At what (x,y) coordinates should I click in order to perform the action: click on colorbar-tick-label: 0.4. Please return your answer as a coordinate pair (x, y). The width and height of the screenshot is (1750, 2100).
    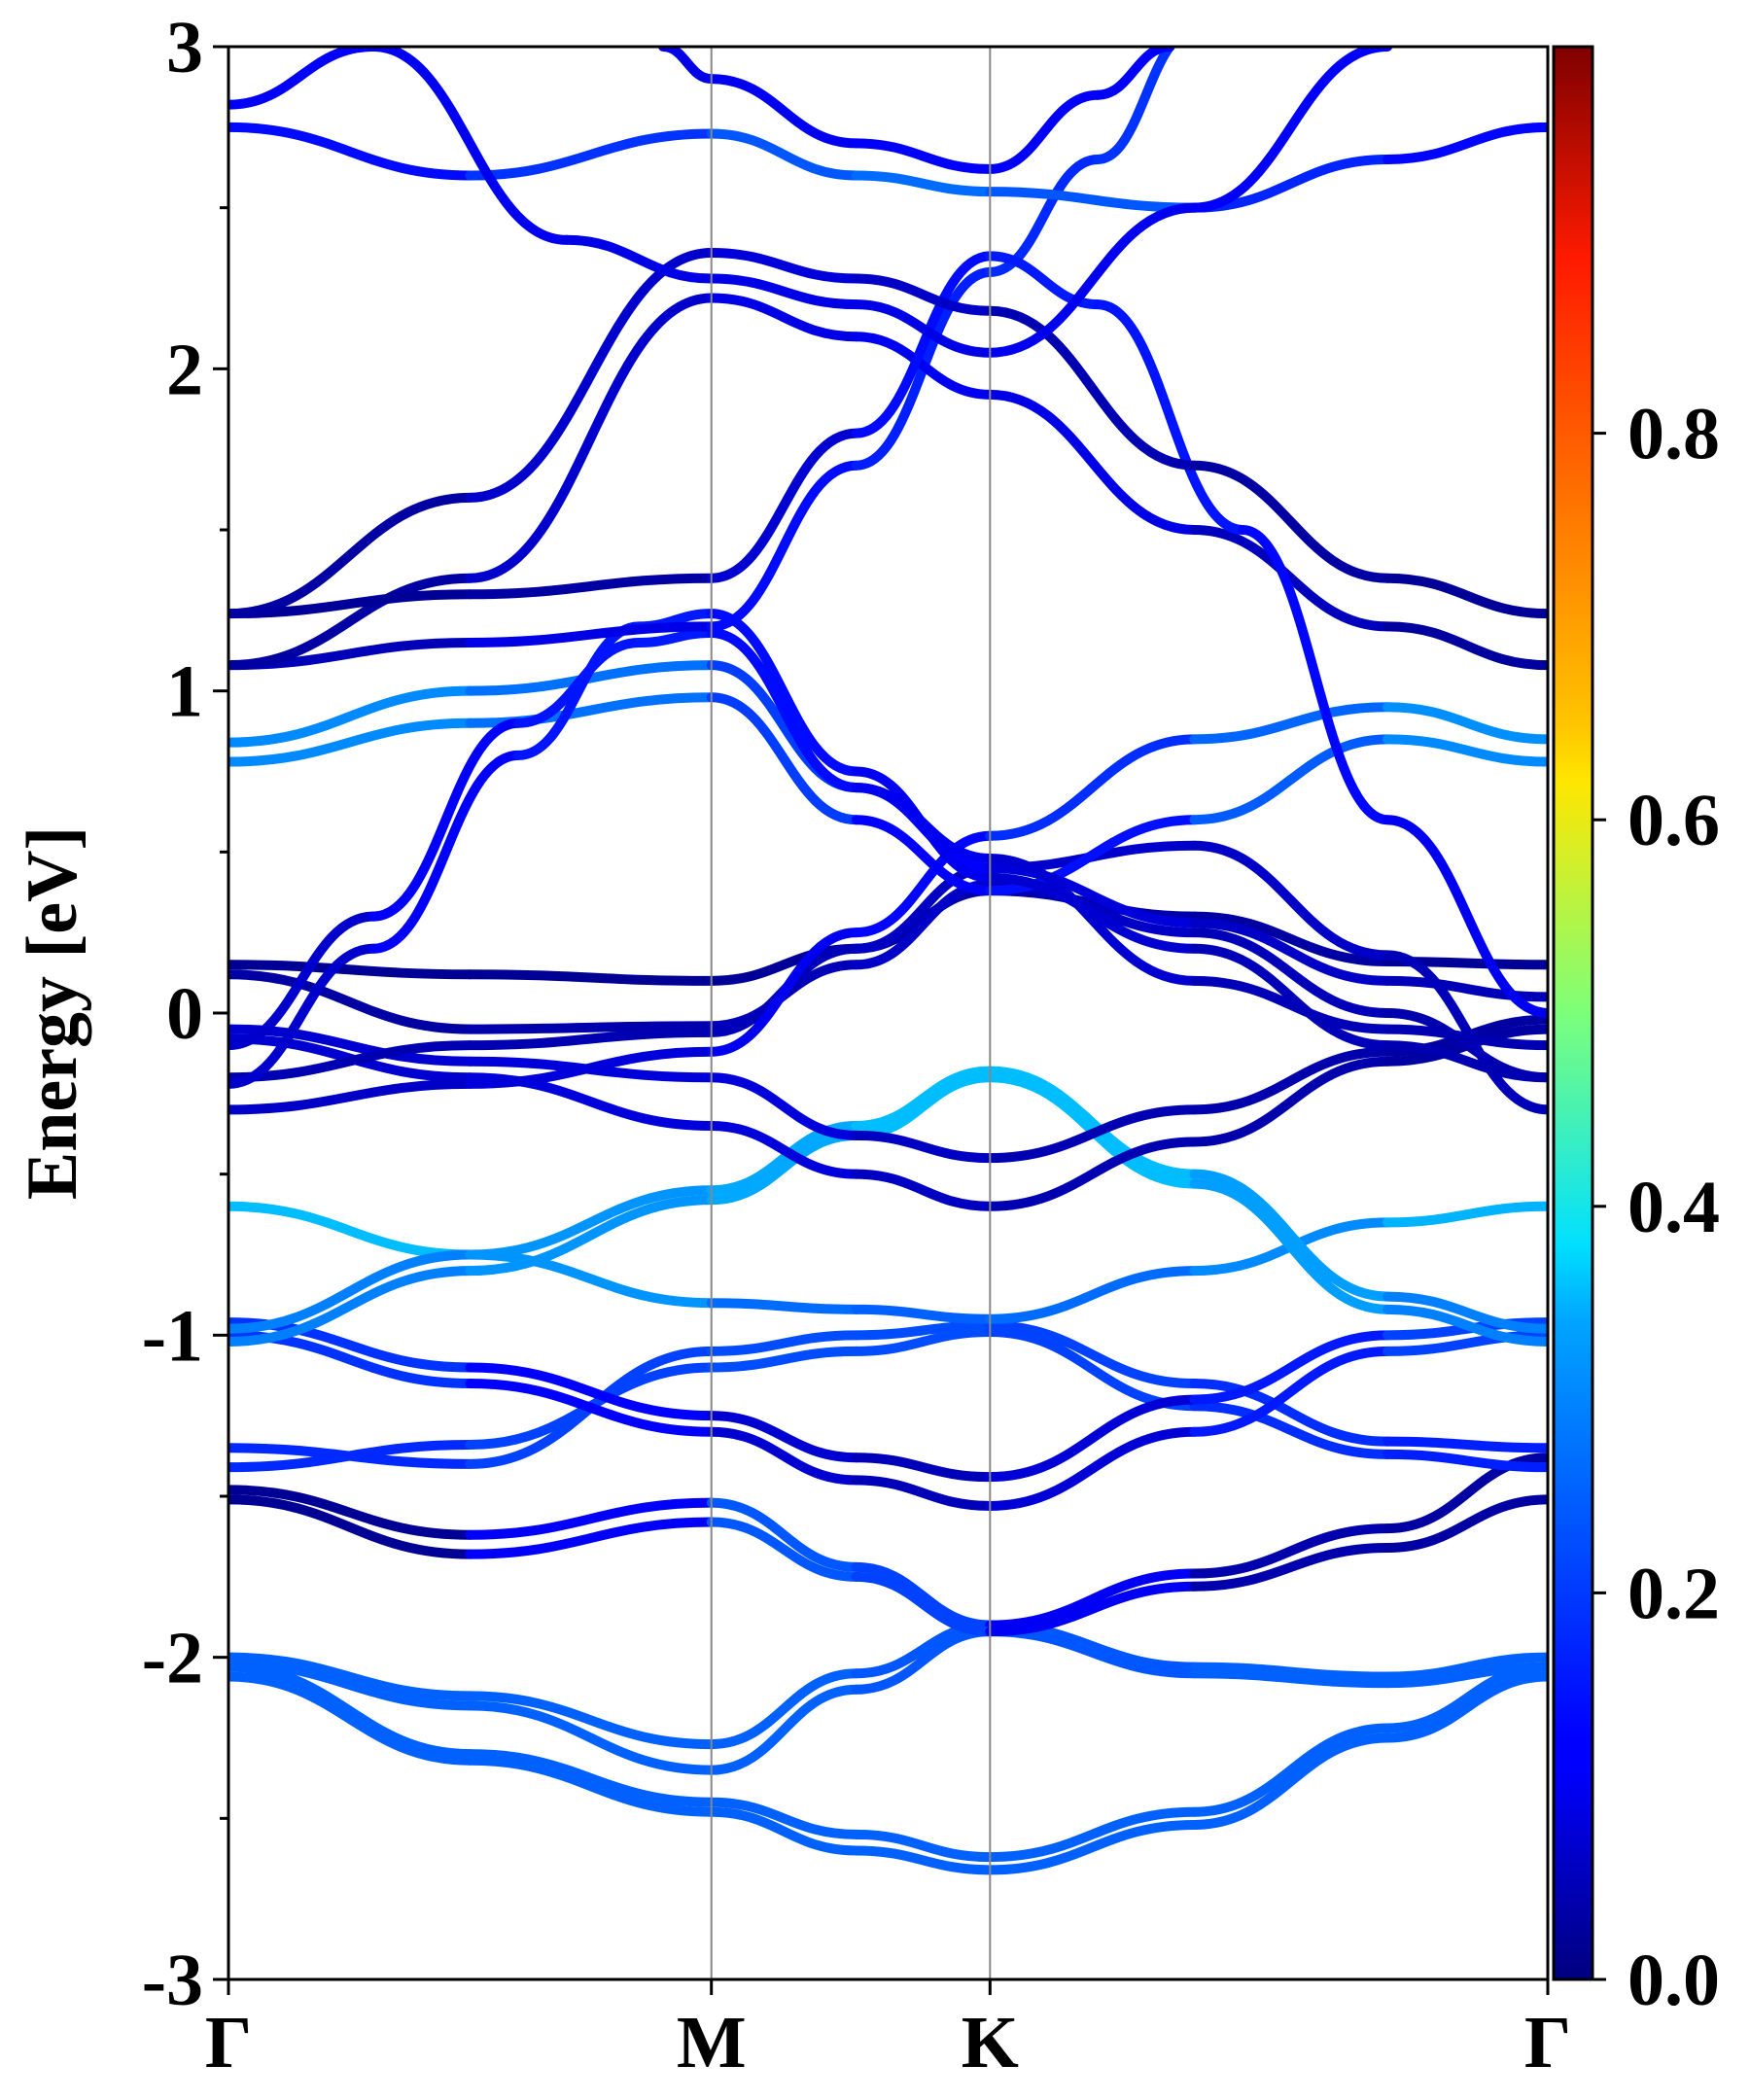
    Looking at the image, I should click on (1674, 1207).